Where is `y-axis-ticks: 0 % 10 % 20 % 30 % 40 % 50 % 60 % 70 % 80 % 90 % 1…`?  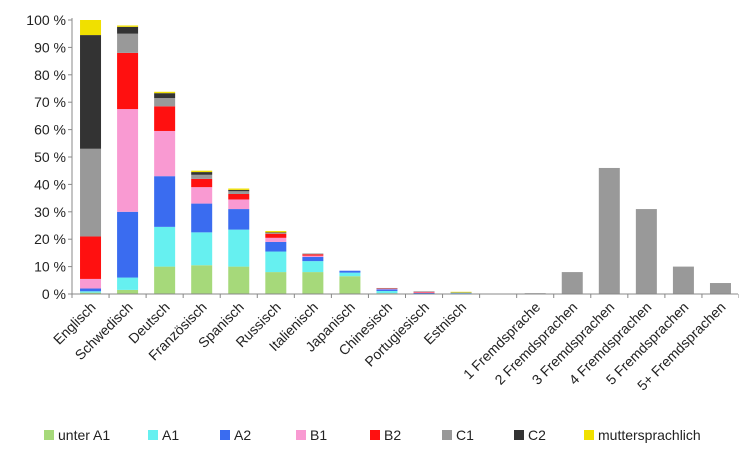 y-axis-ticks: 0 % 10 % 20 % 30 % 40 % 50 % 60 % 70 % 80 % 90 % 1… is located at coordinates (46, 157).